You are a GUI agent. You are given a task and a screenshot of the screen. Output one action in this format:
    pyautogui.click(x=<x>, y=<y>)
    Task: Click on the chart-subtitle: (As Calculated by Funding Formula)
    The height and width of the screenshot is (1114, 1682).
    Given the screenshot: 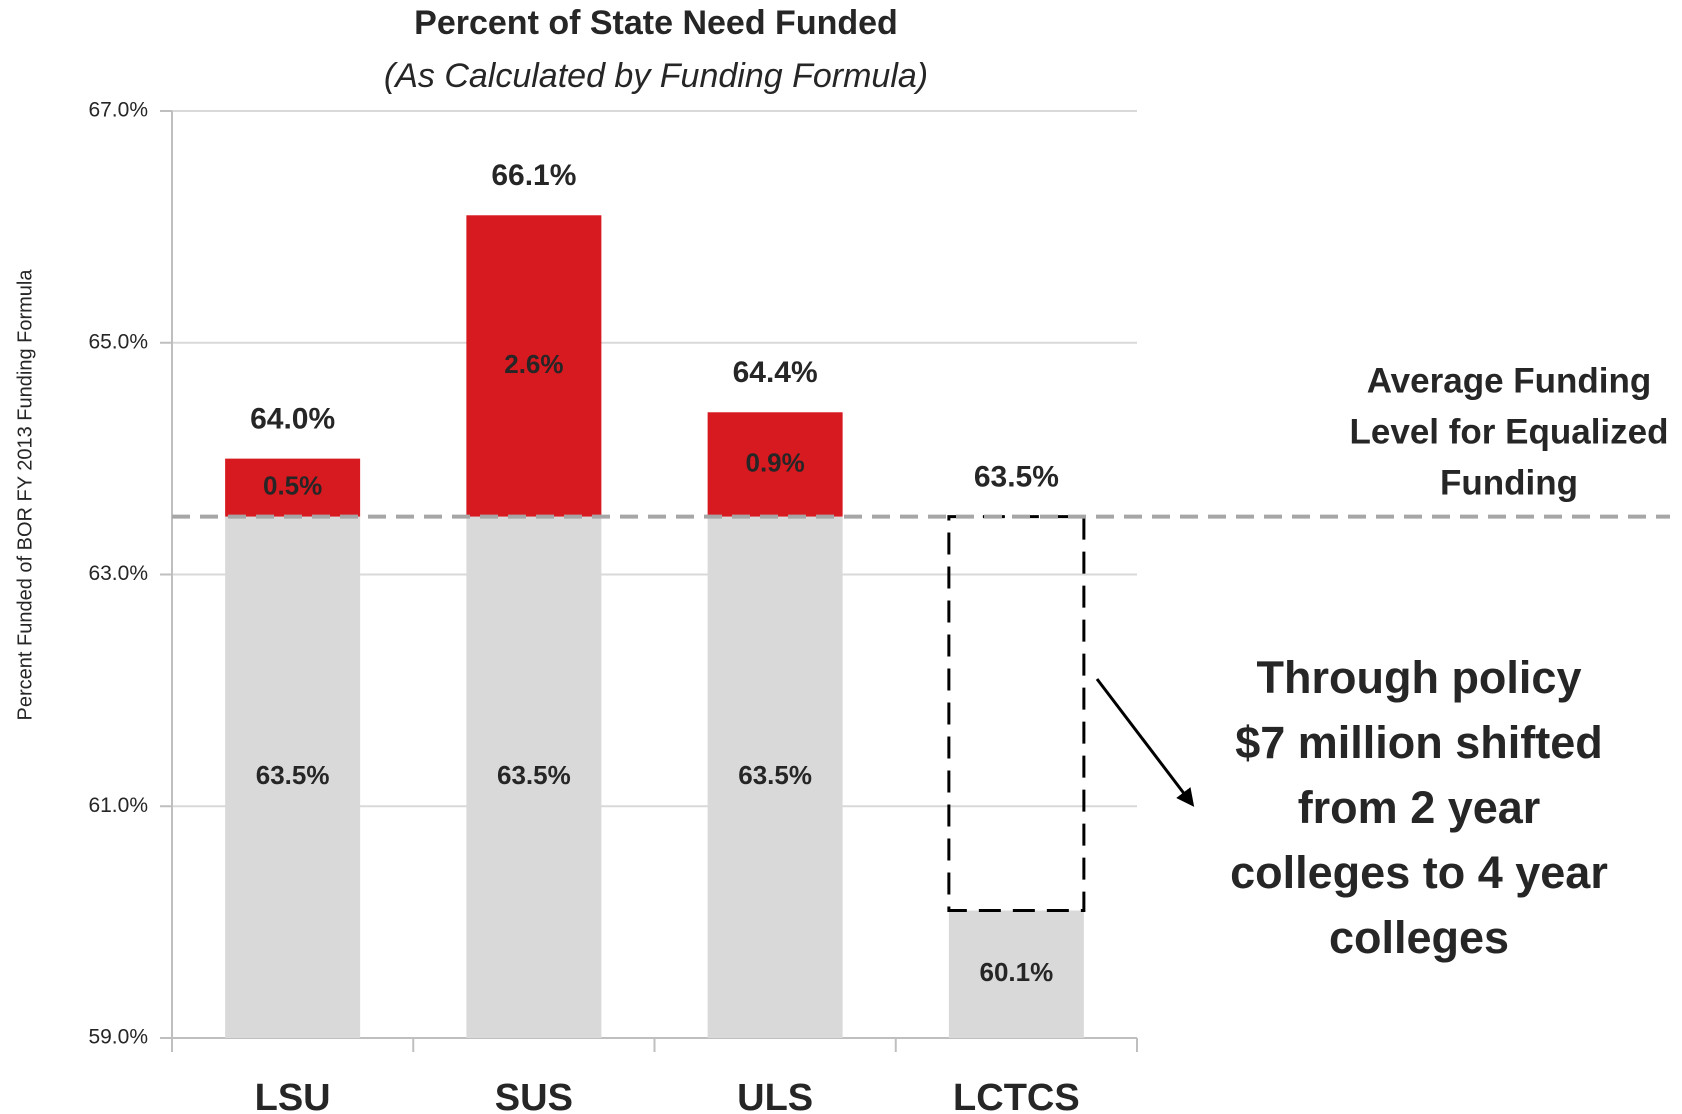 What is the action you would take?
    pyautogui.click(x=656, y=76)
    